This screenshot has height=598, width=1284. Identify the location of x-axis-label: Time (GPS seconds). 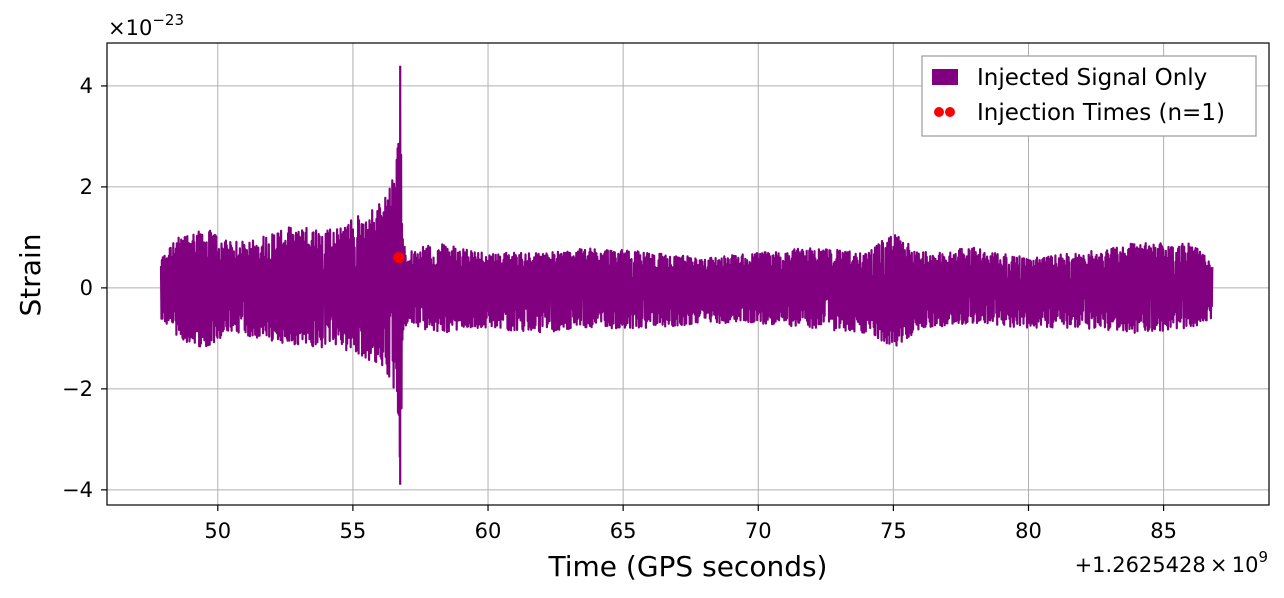
(688, 566).